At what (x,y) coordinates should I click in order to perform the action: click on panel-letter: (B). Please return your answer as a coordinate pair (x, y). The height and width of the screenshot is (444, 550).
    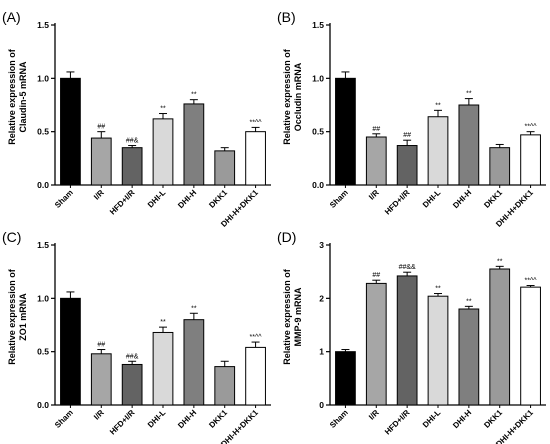
    Looking at the image, I should click on (286, 17).